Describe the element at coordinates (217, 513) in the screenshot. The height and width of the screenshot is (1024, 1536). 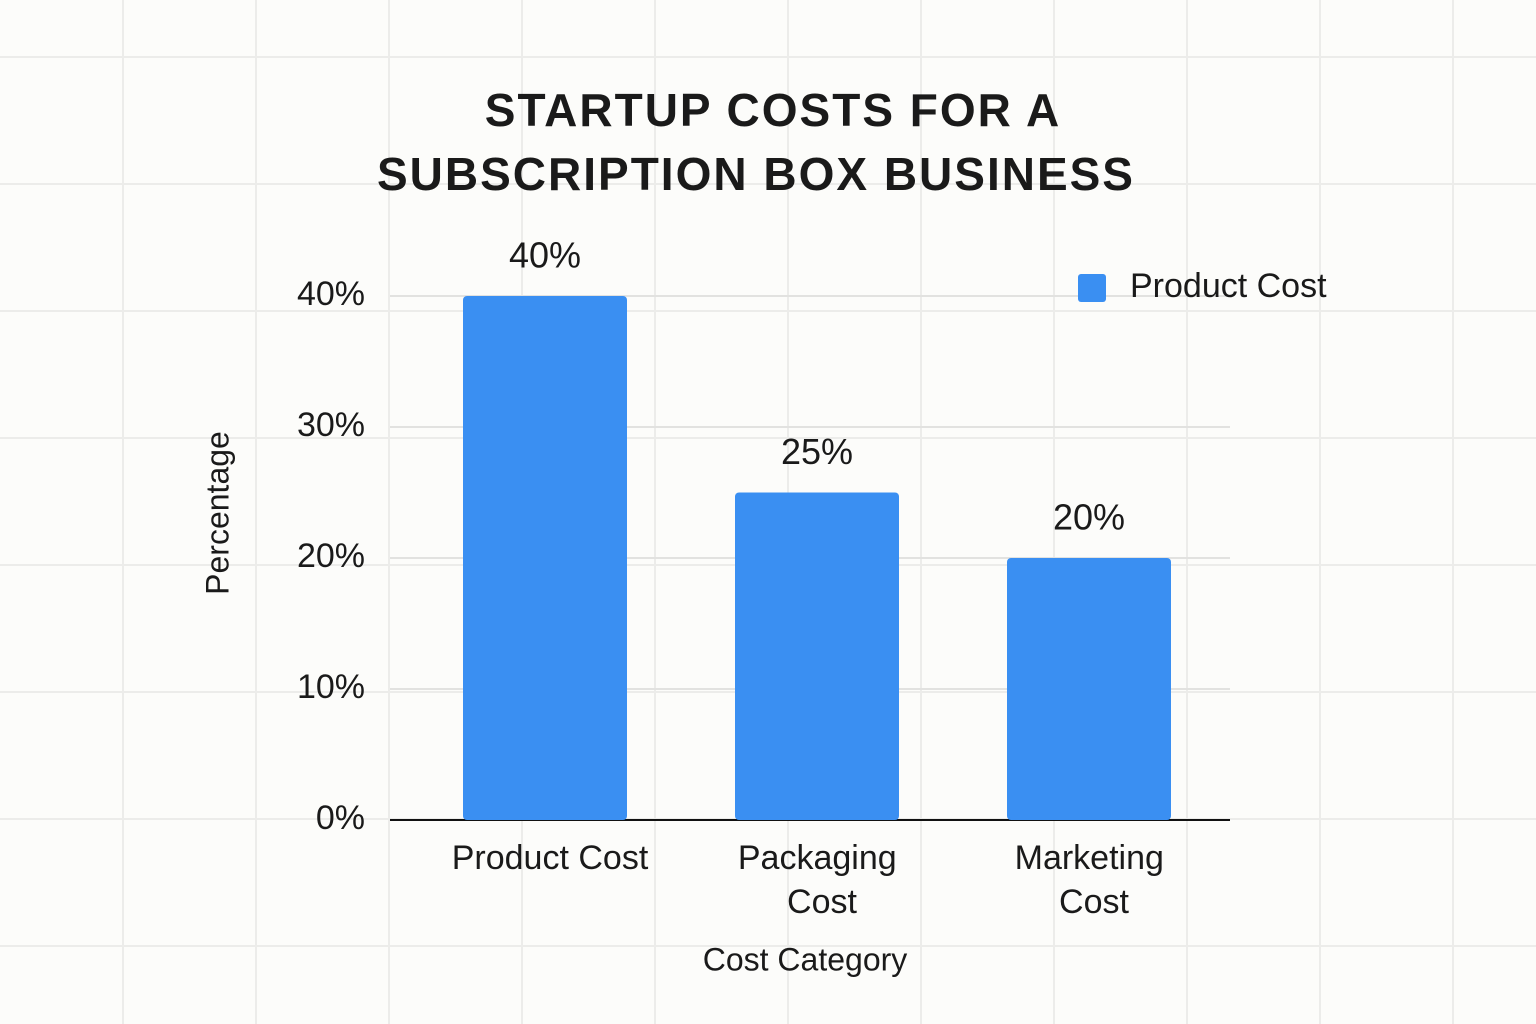
I see `y-axis-label: Percentage` at that location.